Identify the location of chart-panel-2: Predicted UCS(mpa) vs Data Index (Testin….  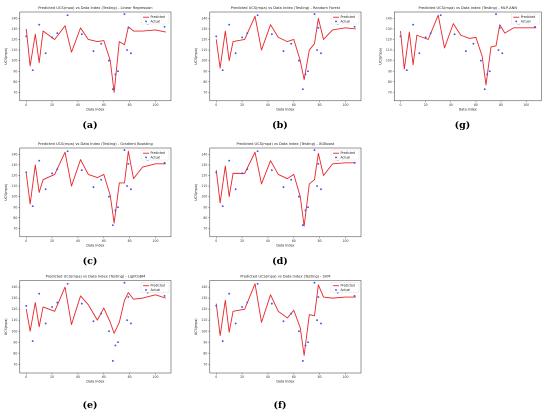
(278, 68).